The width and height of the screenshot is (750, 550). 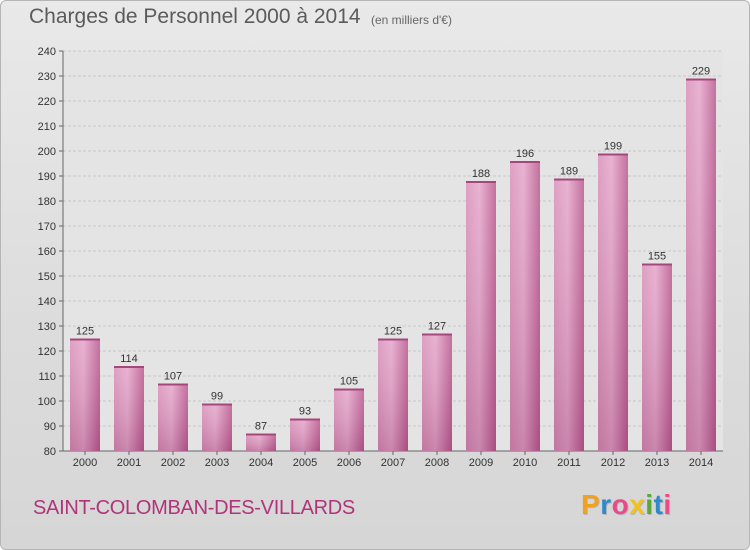 What do you see at coordinates (305, 419) in the screenshot?
I see `bar-cap-2005` at bounding box center [305, 419].